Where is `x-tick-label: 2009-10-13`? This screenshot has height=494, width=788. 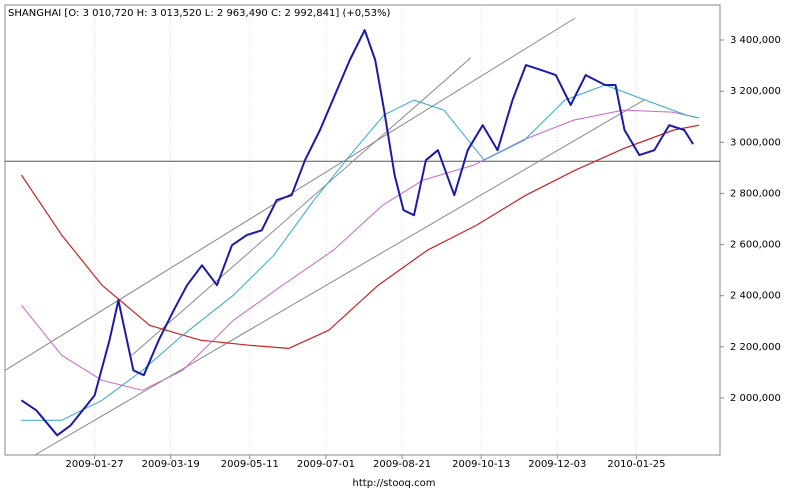
x-tick-label: 2009-10-13 is located at coordinates (481, 464).